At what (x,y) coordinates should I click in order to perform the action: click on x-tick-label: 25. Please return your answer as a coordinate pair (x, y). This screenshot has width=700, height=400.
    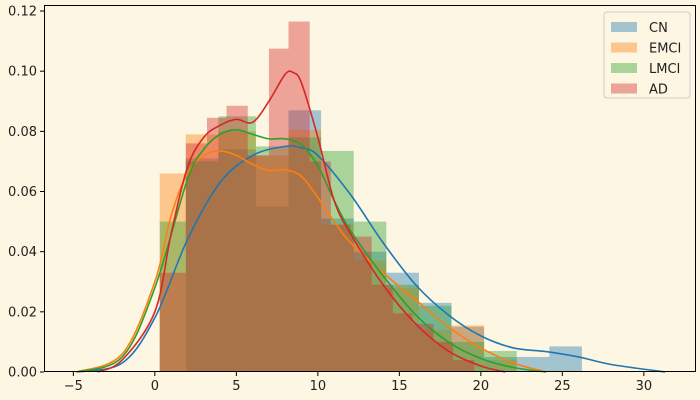
    Looking at the image, I should click on (562, 386).